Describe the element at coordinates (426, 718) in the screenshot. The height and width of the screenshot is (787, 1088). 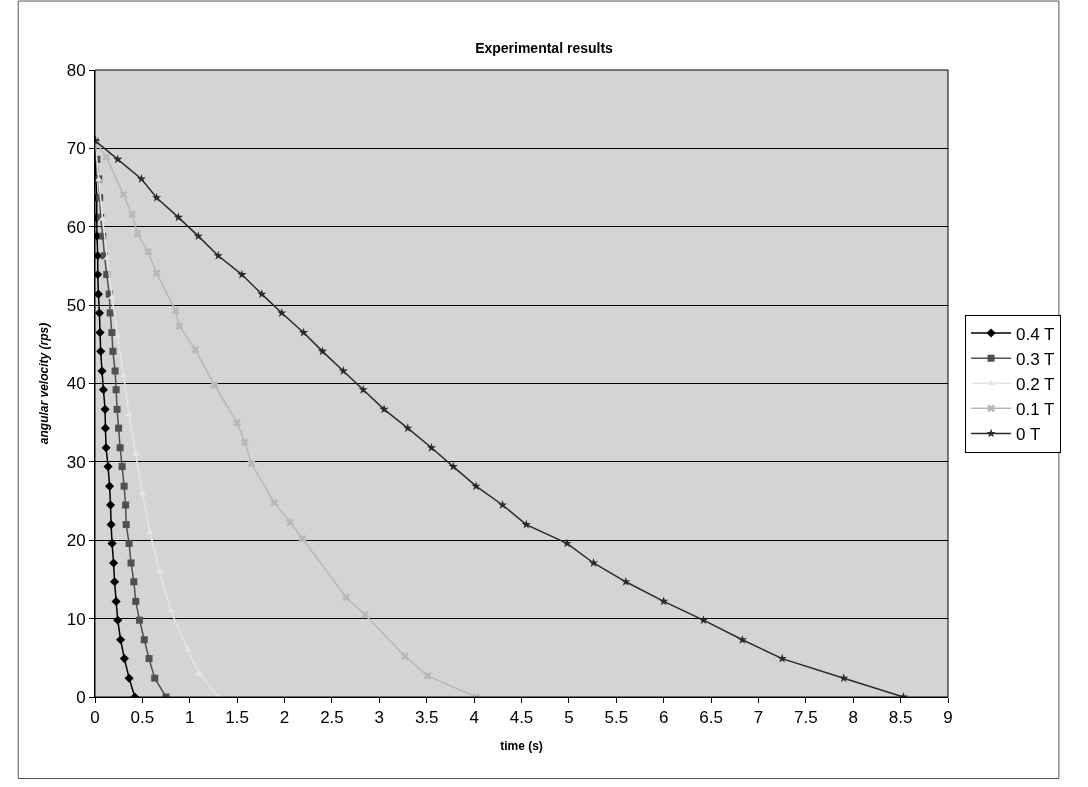
I see `x-tick-label: 3.5` at that location.